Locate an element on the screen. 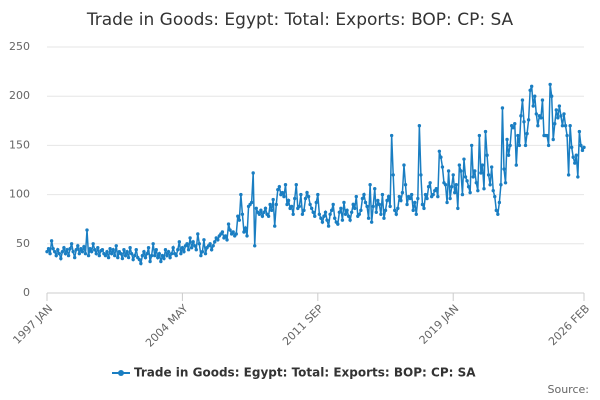 This screenshot has width=600, height=400. y-tick-label: 250 is located at coordinates (19, 46).